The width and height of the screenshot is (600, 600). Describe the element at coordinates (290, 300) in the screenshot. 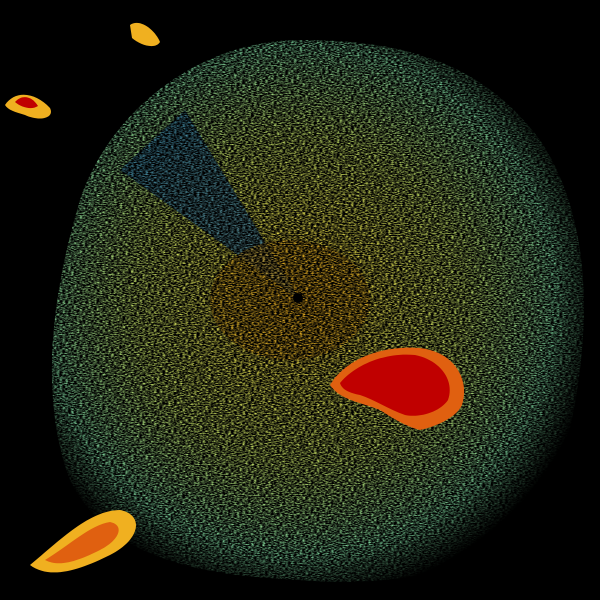

I see `central-moderate-echo` at that location.